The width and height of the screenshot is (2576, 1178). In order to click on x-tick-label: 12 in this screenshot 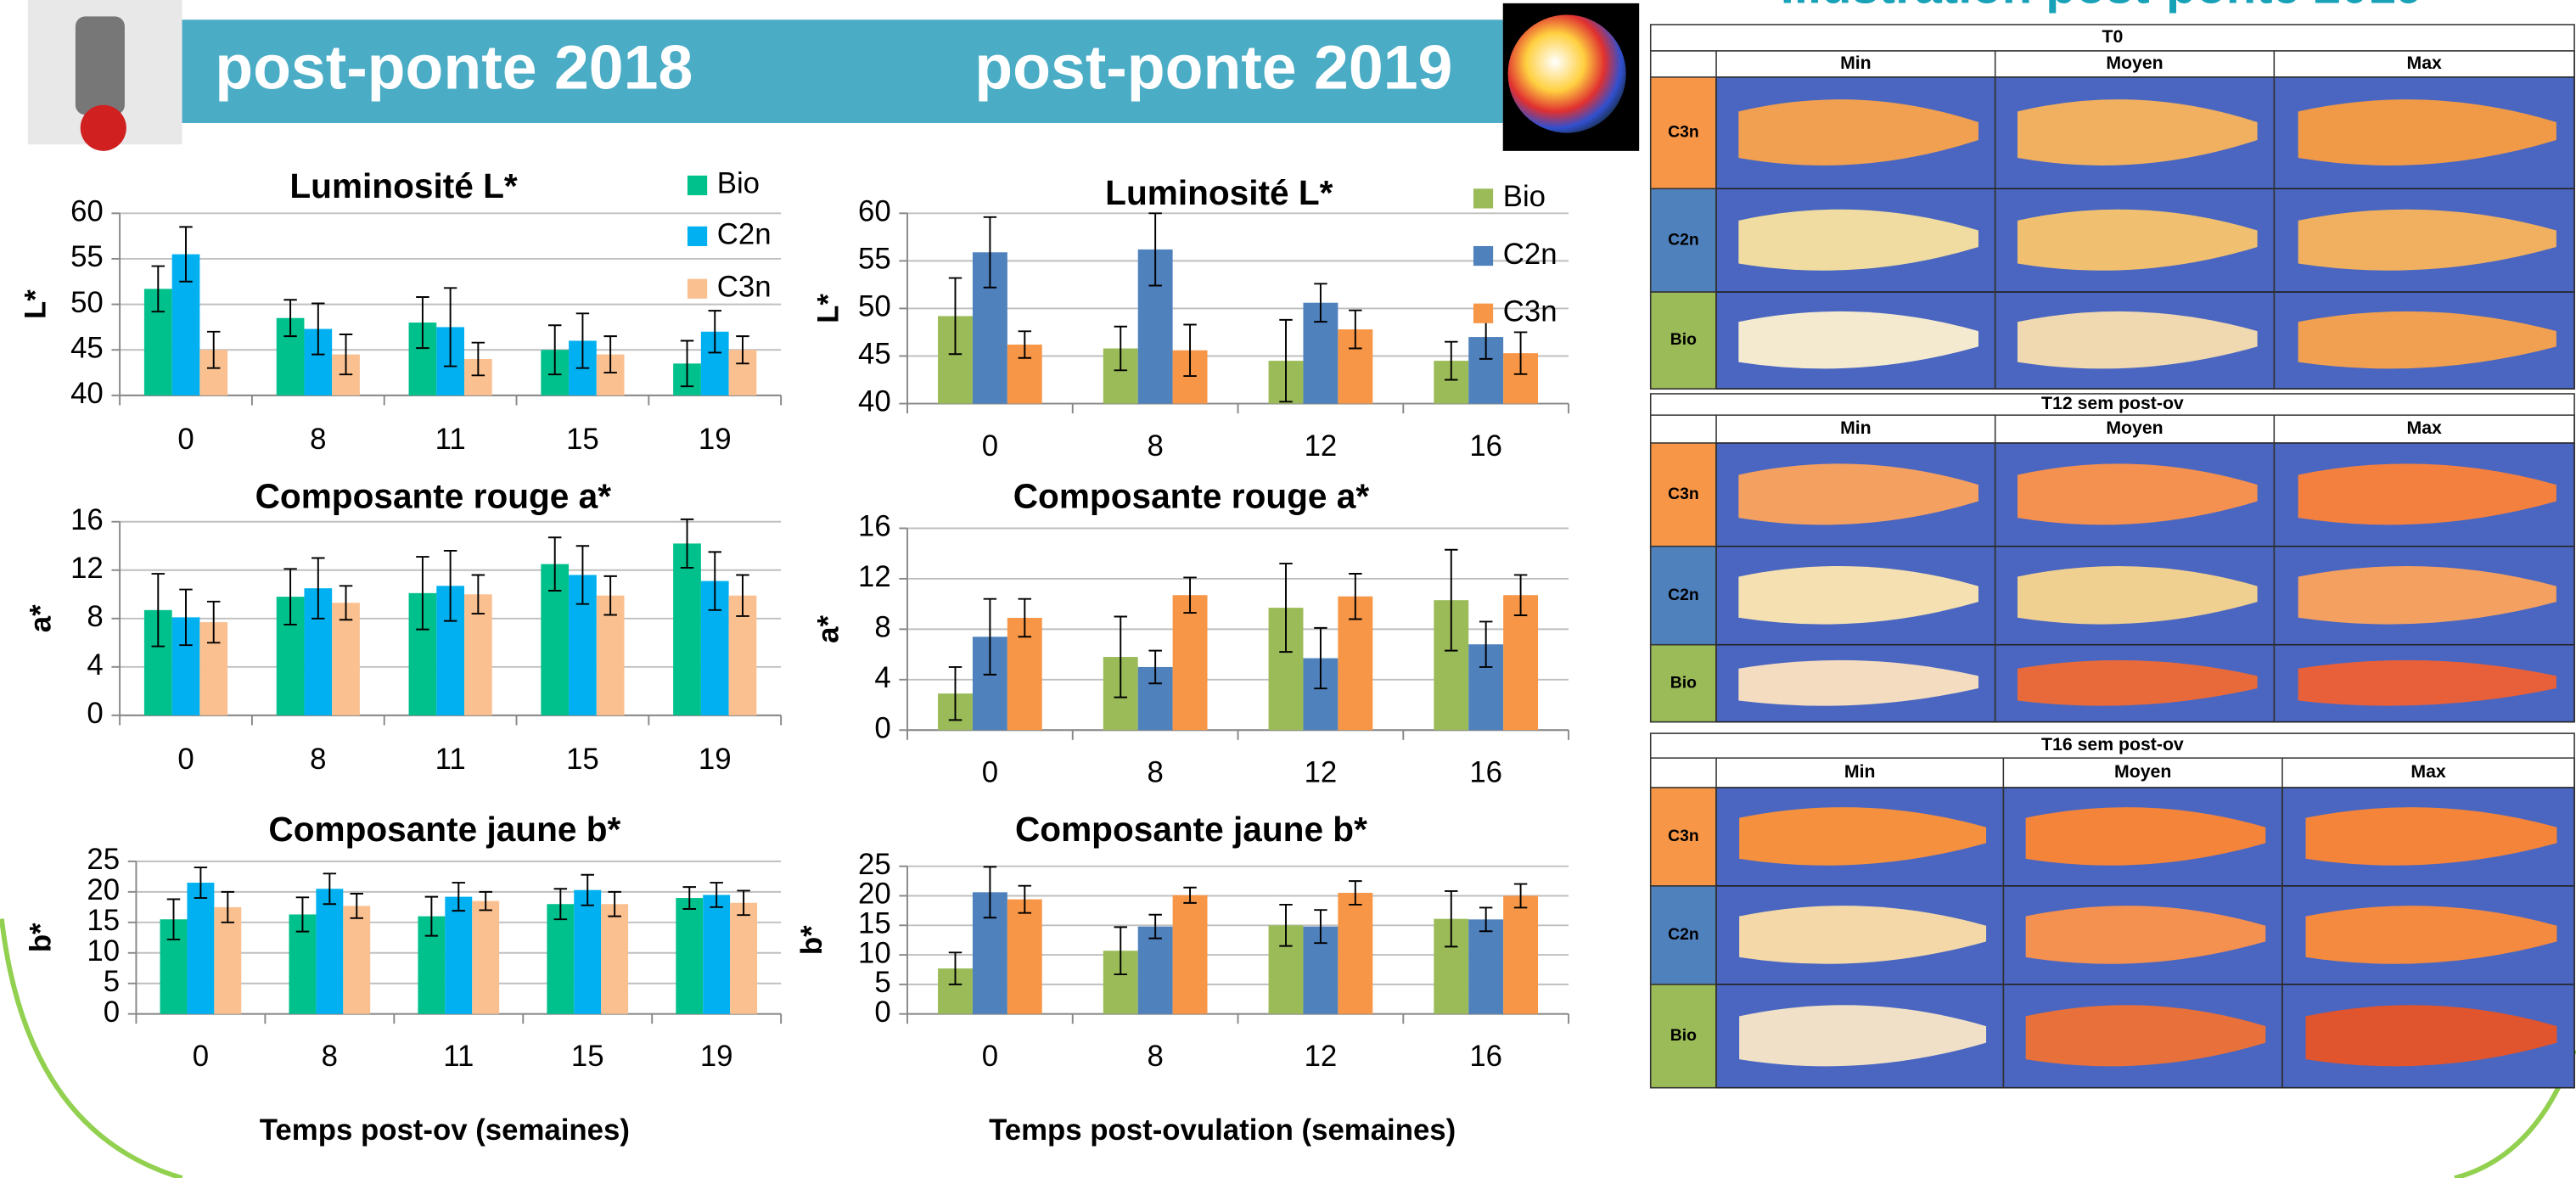, I will do `click(1321, 446)`.